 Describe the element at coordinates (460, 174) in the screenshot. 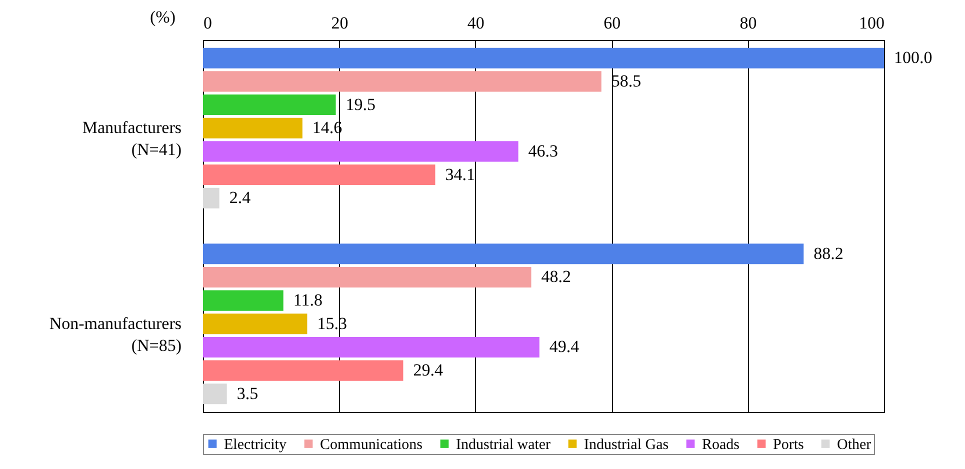

I see `data-label: 34.1` at that location.